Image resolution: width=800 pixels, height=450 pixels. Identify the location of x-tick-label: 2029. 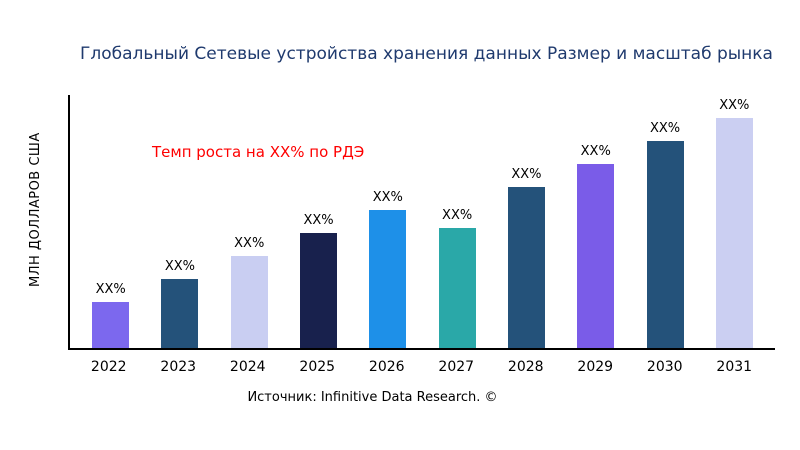
(595, 367).